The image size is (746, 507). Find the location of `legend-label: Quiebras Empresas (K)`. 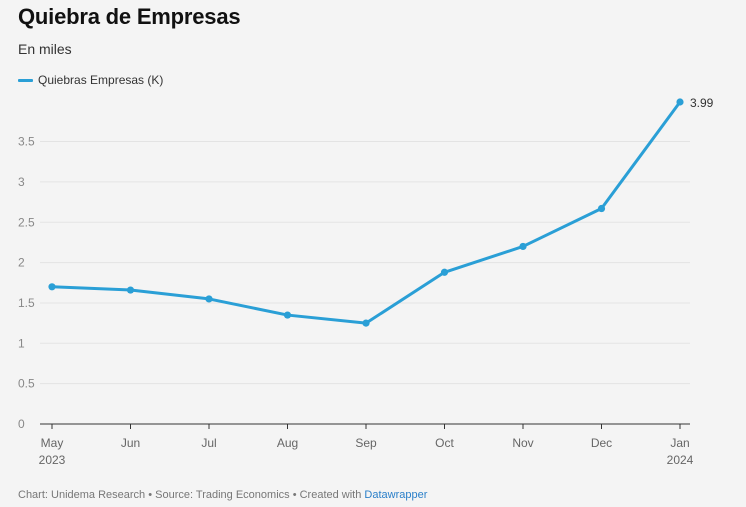

legend-label: Quiebras Empresas (K) is located at coordinates (101, 80).